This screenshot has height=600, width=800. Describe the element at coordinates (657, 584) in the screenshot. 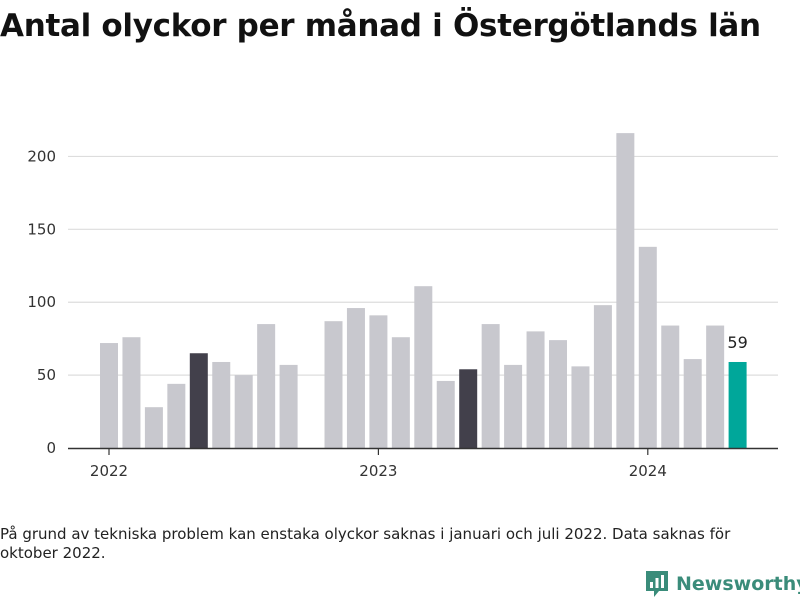

I see `newsworthy-logo-icon` at that location.